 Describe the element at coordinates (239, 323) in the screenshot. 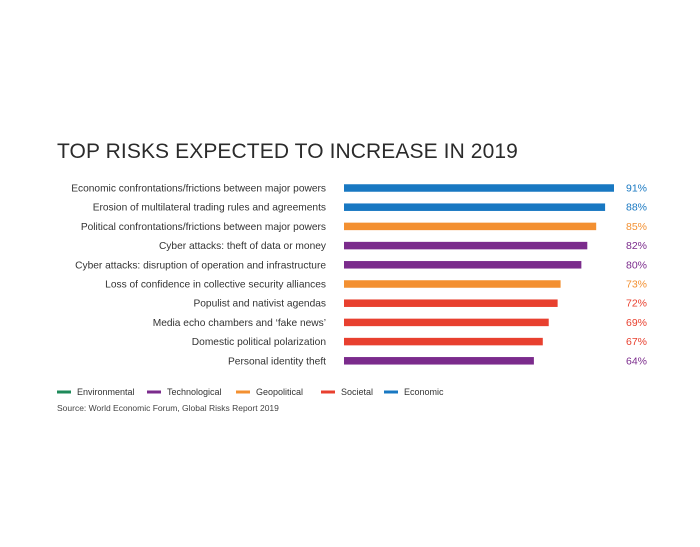

I see `category-label: Media echo chambers and ‘fake news’` at that location.